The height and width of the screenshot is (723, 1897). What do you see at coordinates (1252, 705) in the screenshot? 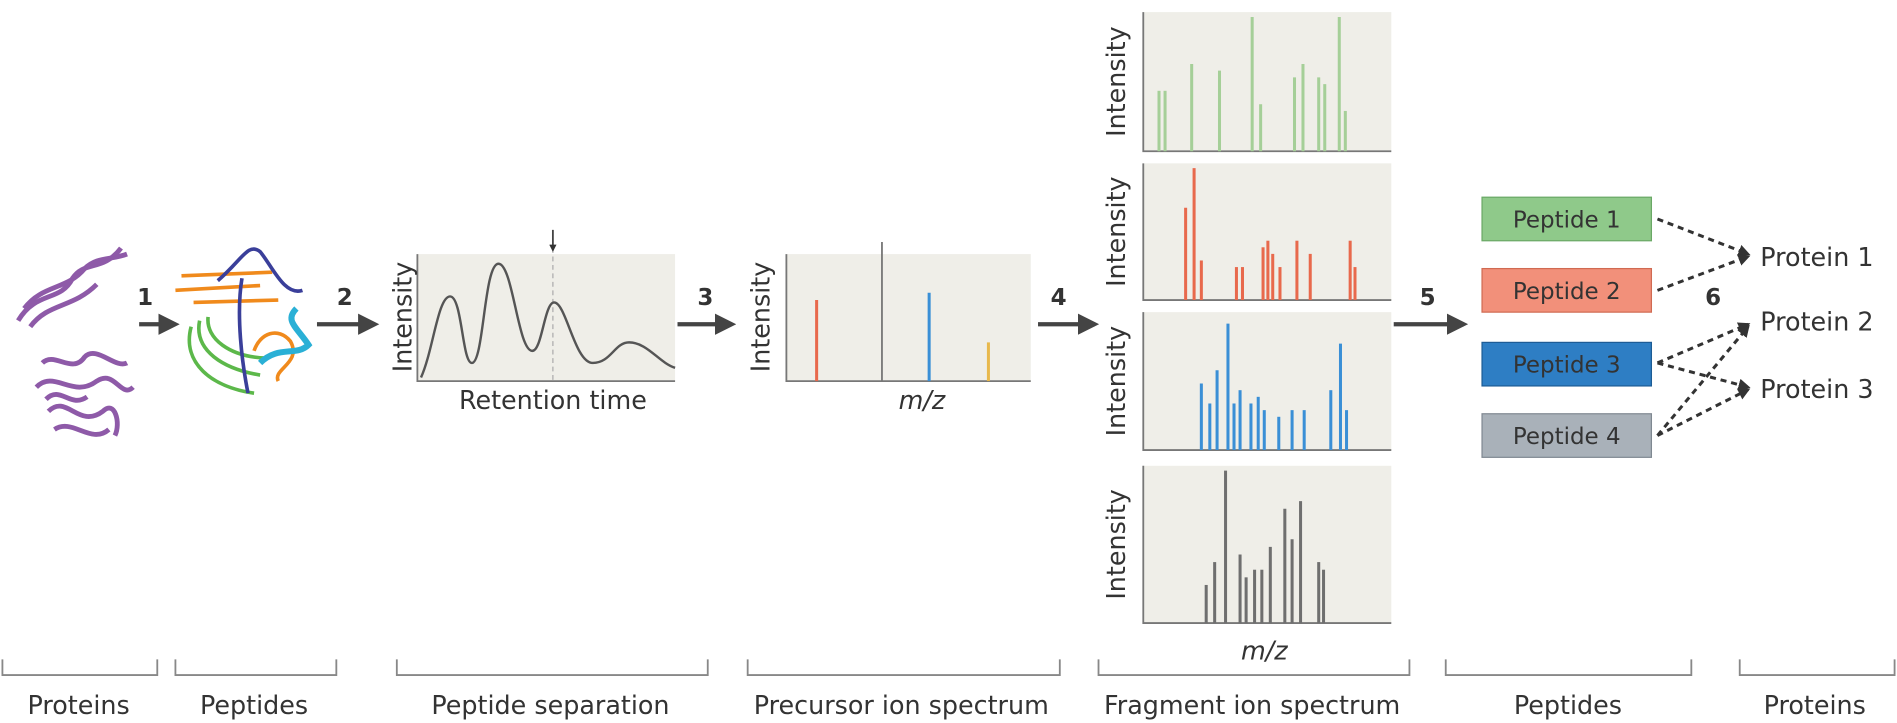
I see `stage-label: Fragment ion spectrum` at bounding box center [1252, 705].